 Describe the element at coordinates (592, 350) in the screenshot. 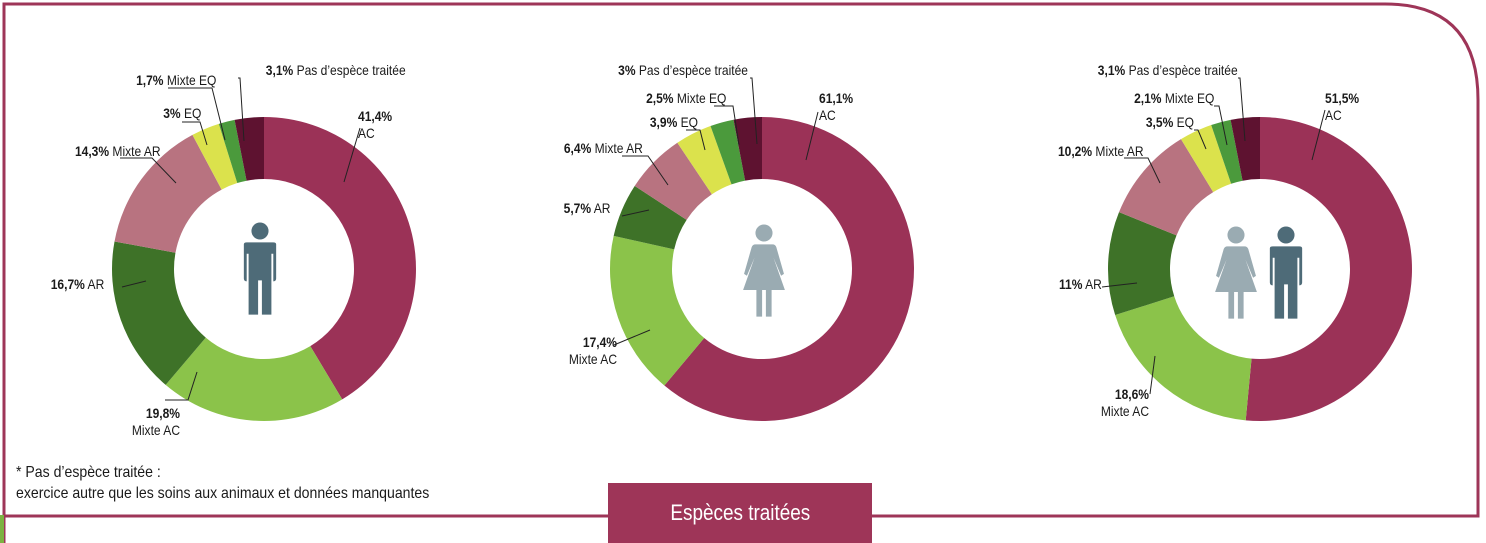

I see `label-c2-mixte-ac: 17,4% Mixte AC` at that location.